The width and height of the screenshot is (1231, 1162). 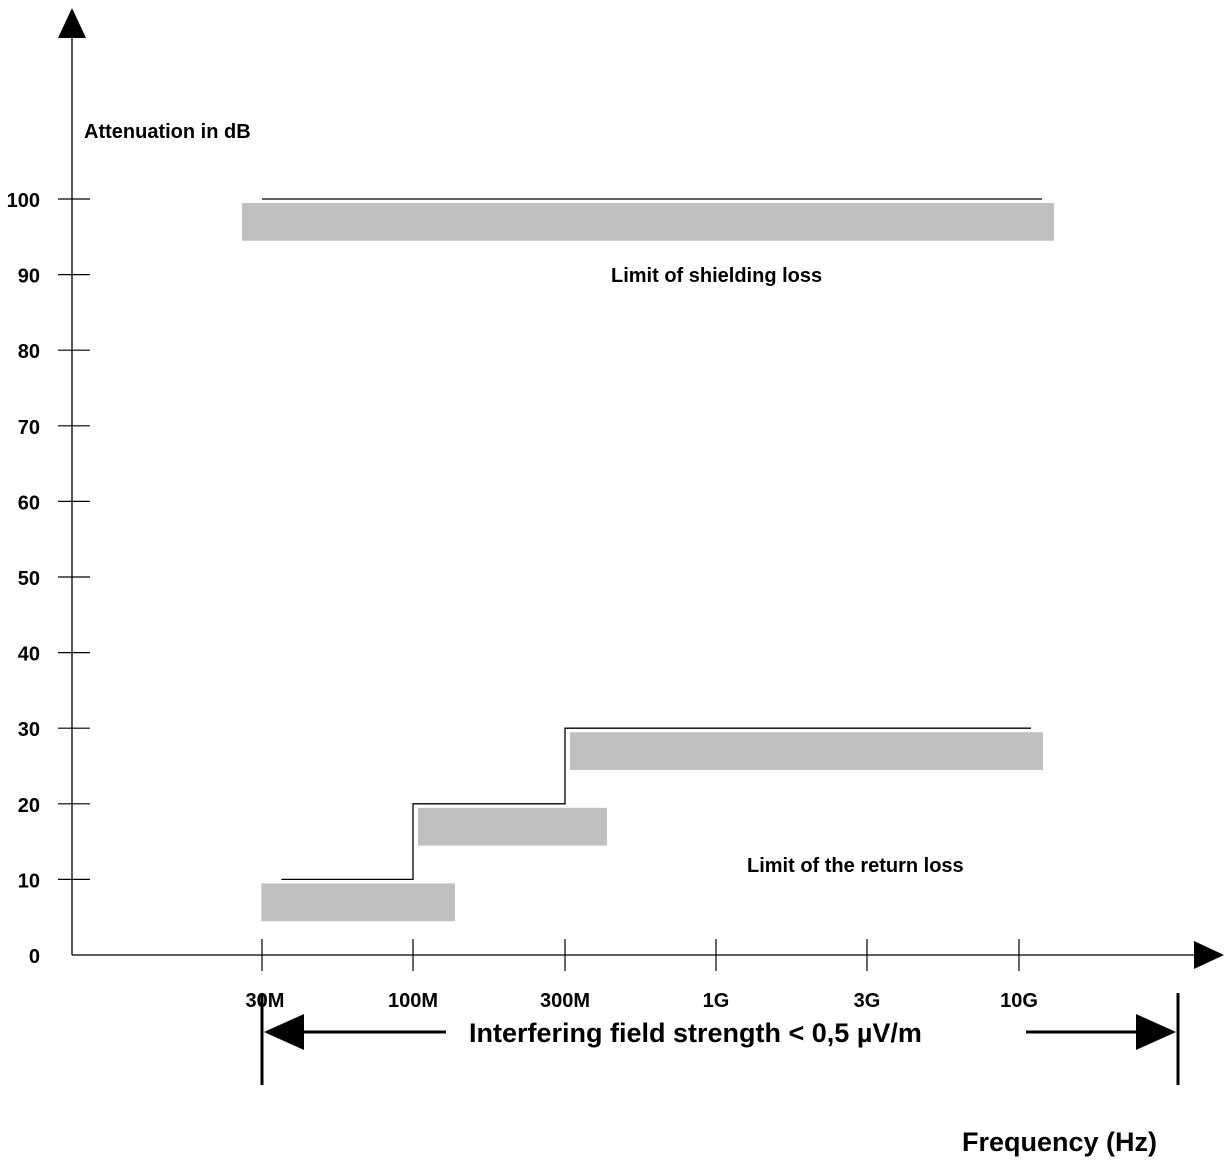 What do you see at coordinates (855, 866) in the screenshot?
I see `return-loss-label: Limit of the return loss` at bounding box center [855, 866].